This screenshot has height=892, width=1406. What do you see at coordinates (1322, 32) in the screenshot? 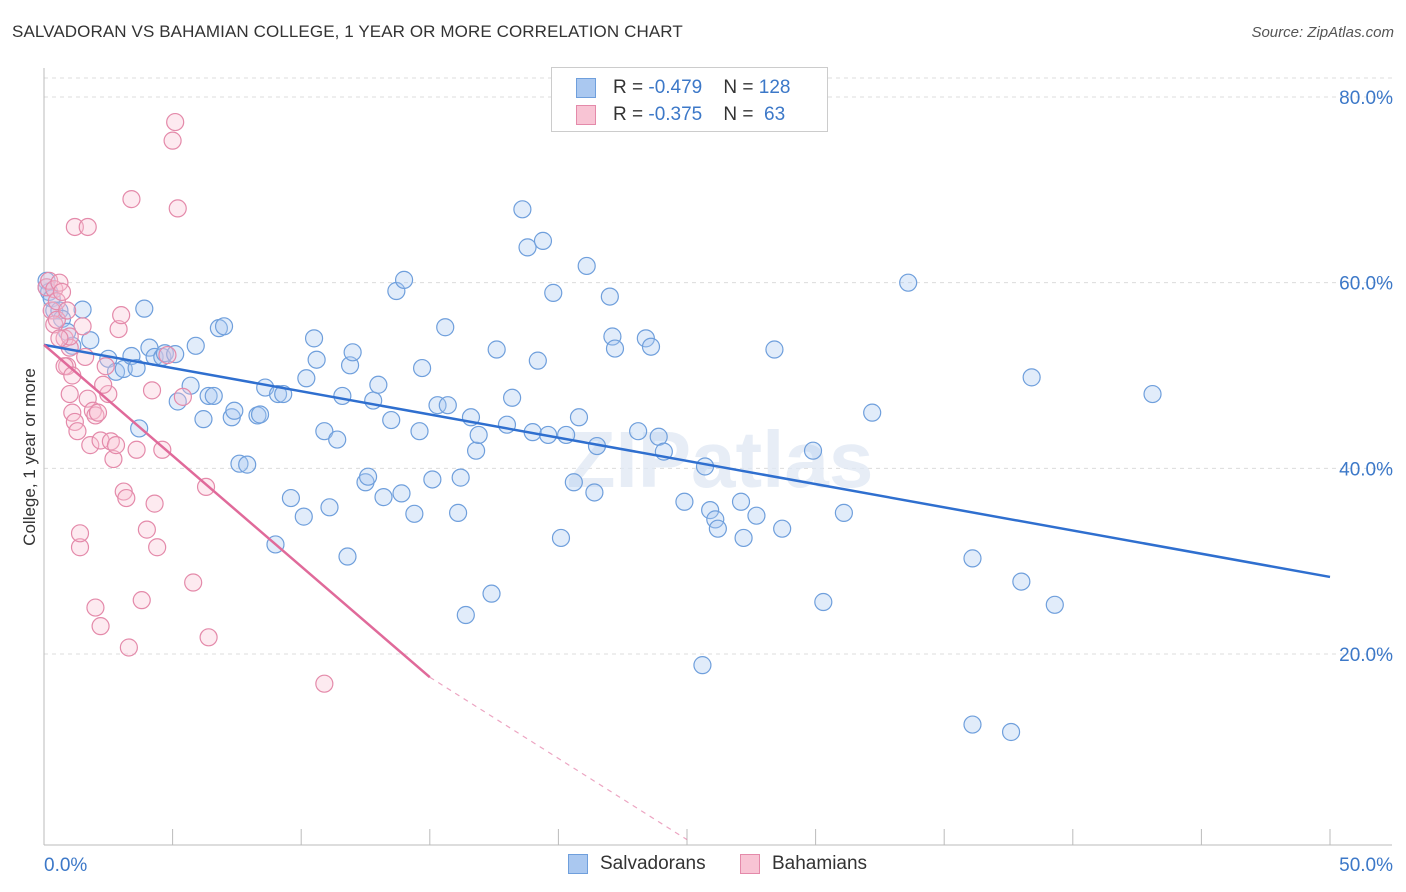
I see `source-credit: Source: ZipAtlas.com` at bounding box center [1322, 32].